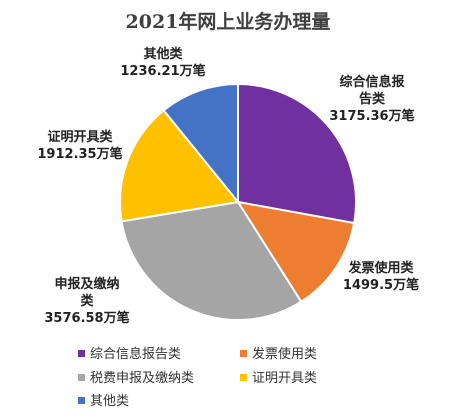 This screenshot has height=416, width=460. Describe the element at coordinates (200, 143) in the screenshot. I see `pie-slice-other` at that location.